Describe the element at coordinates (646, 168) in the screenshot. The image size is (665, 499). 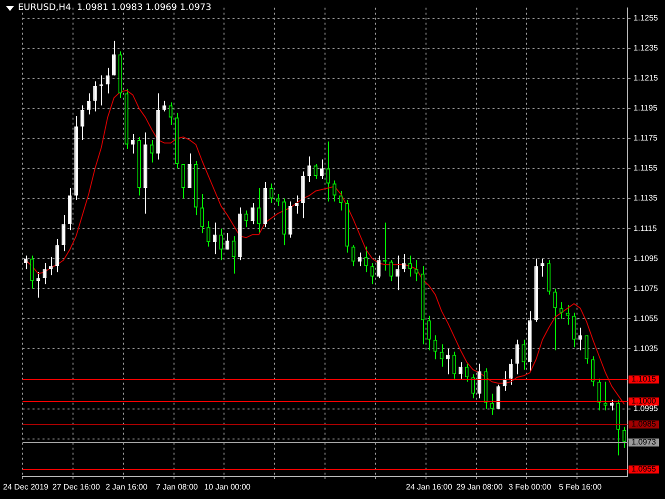
I see `y-tick-label: 1.1155` at that location.